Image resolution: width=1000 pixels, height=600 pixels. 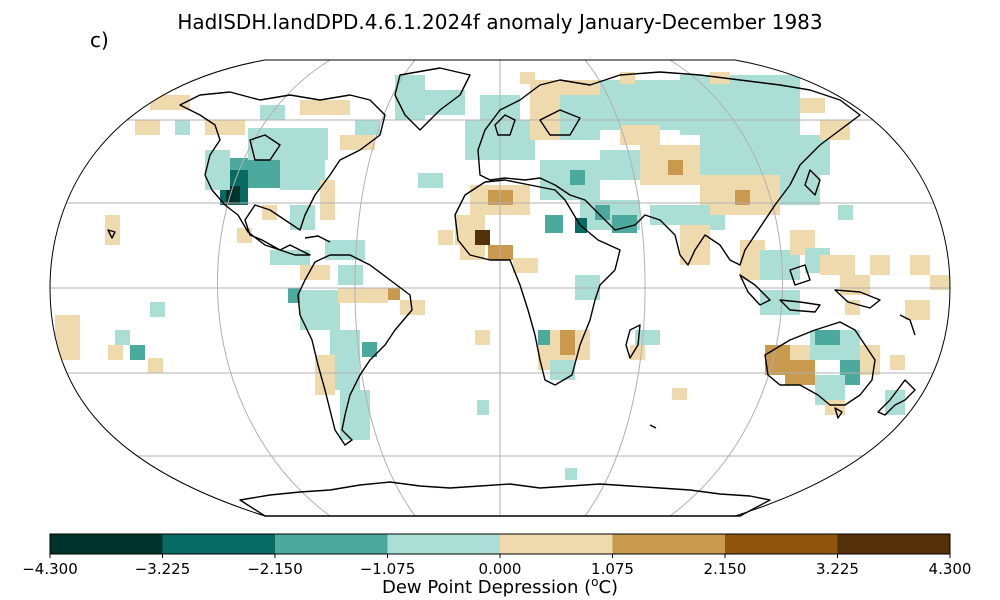 I want to click on colorbar-tick-label: −4.300, so click(x=50, y=569).